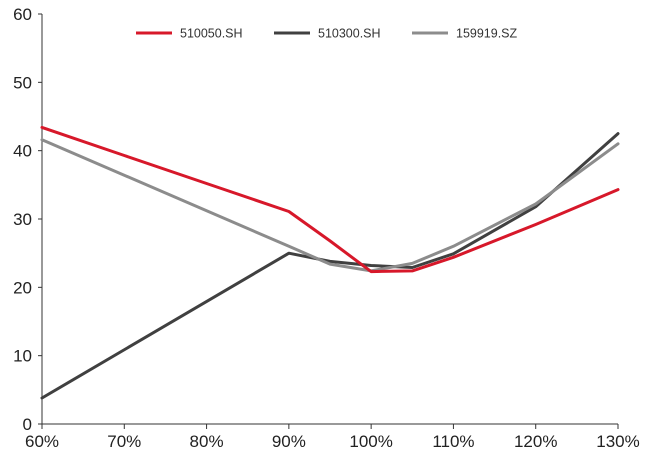 The height and width of the screenshot is (457, 645). What do you see at coordinates (22, 219) in the screenshot?
I see `y-tick-label: 30` at bounding box center [22, 219].